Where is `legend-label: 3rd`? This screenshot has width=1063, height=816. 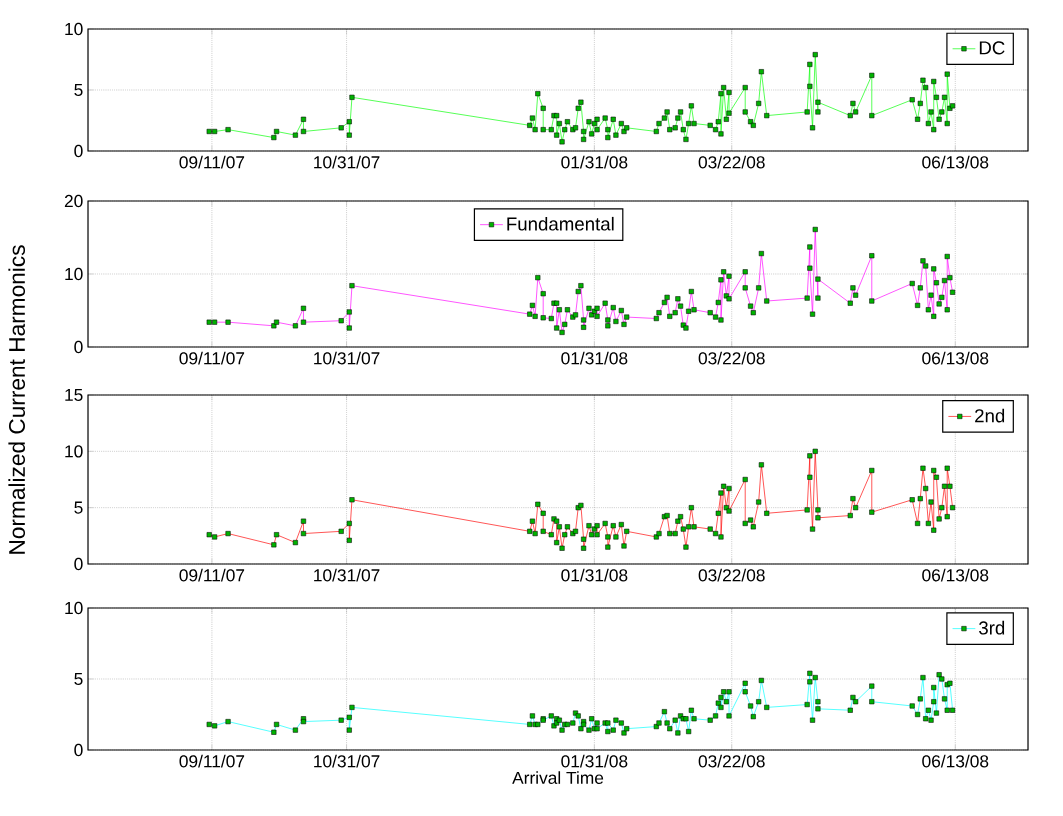 legend-label: 3rd is located at coordinates (992, 627).